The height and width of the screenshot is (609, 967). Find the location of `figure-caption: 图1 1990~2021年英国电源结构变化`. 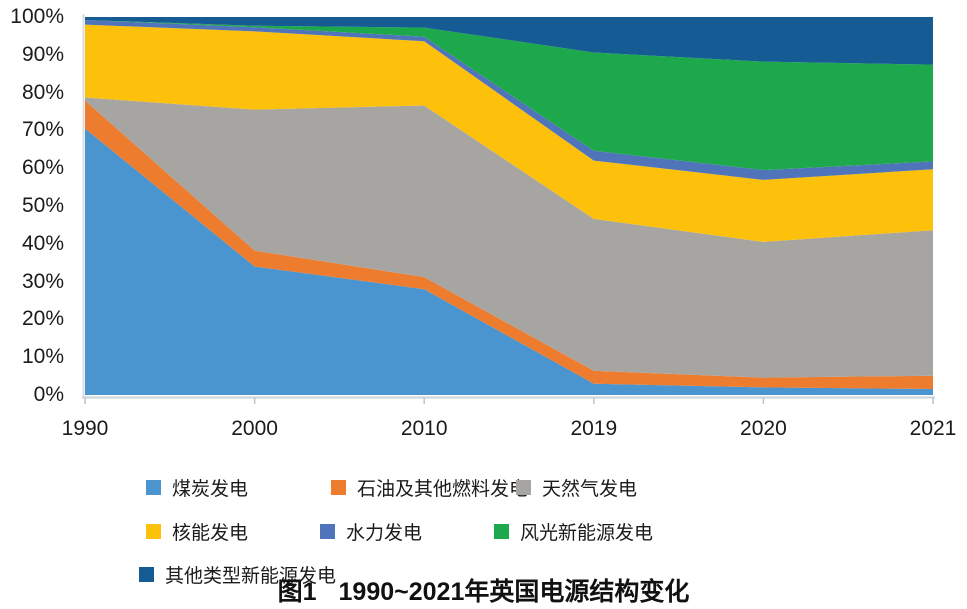

figure-caption: 图1 1990~2021年英国电源结构变化 is located at coordinates (483, 590).